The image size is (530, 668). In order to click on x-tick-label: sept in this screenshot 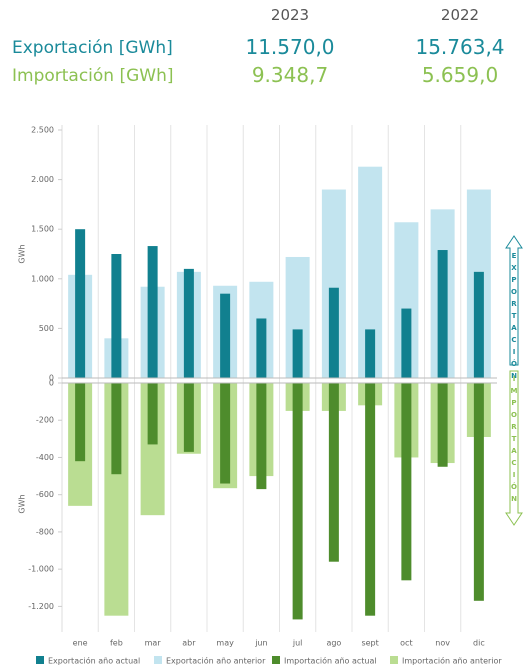, I will do `click(369, 643)`.